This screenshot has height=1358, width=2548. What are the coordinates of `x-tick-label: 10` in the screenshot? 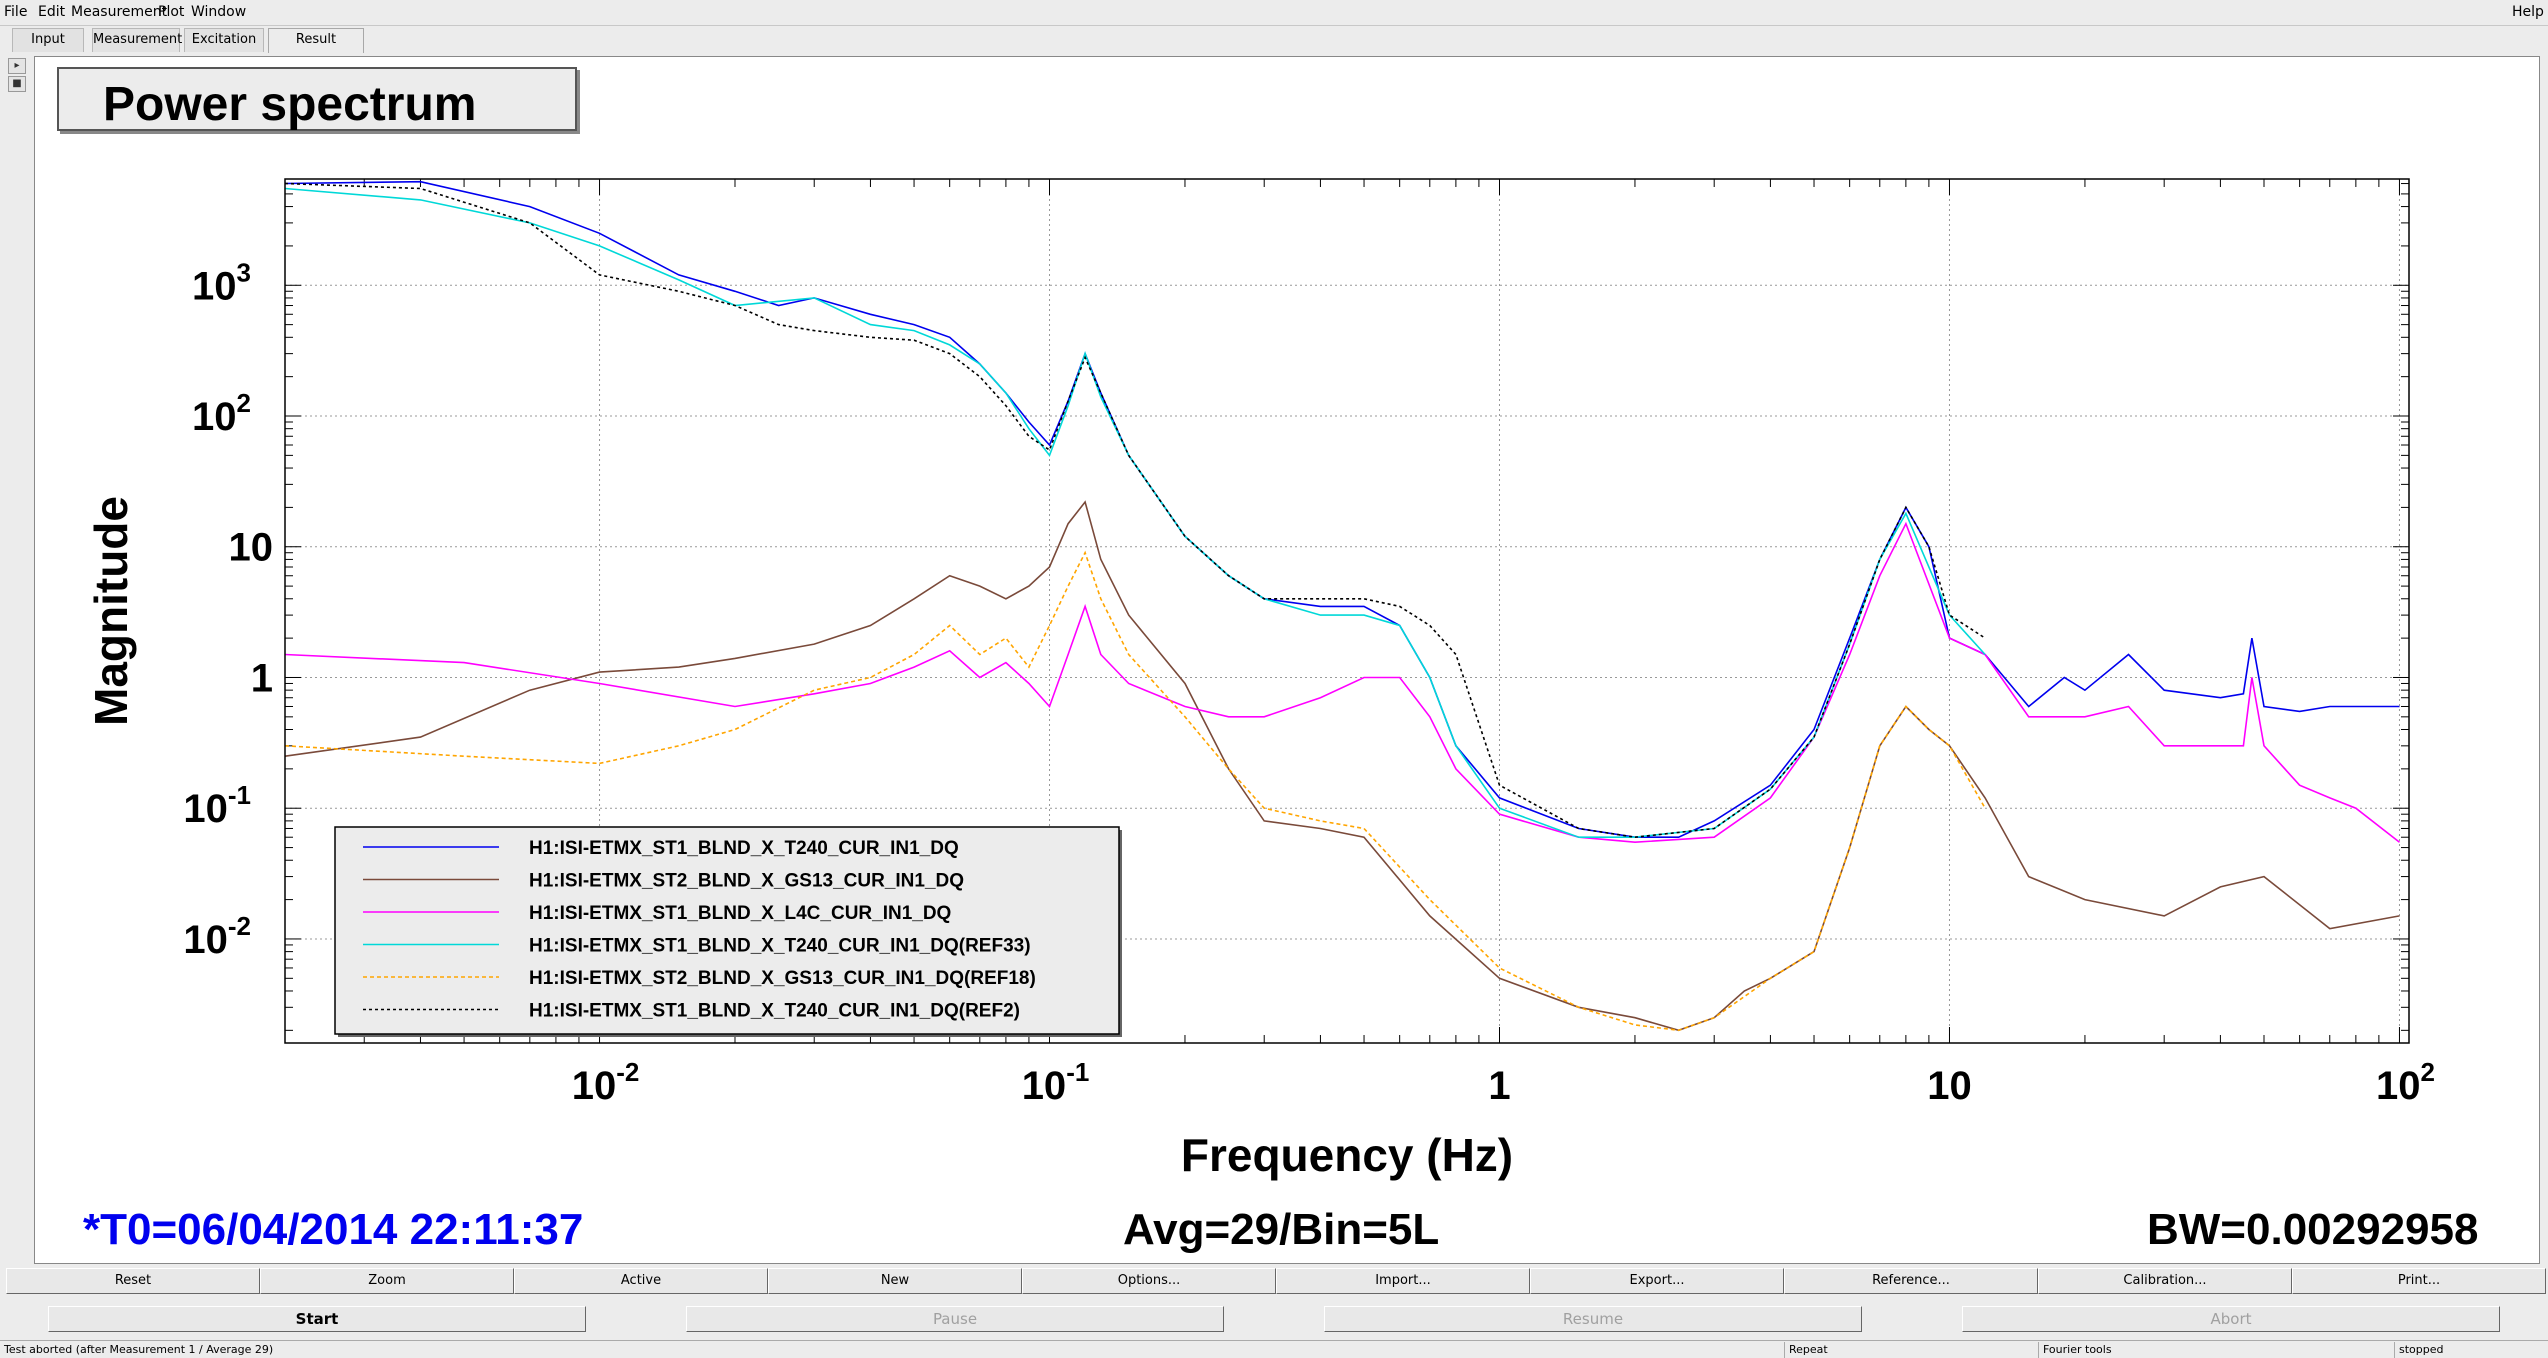 It's located at (1949, 1086).